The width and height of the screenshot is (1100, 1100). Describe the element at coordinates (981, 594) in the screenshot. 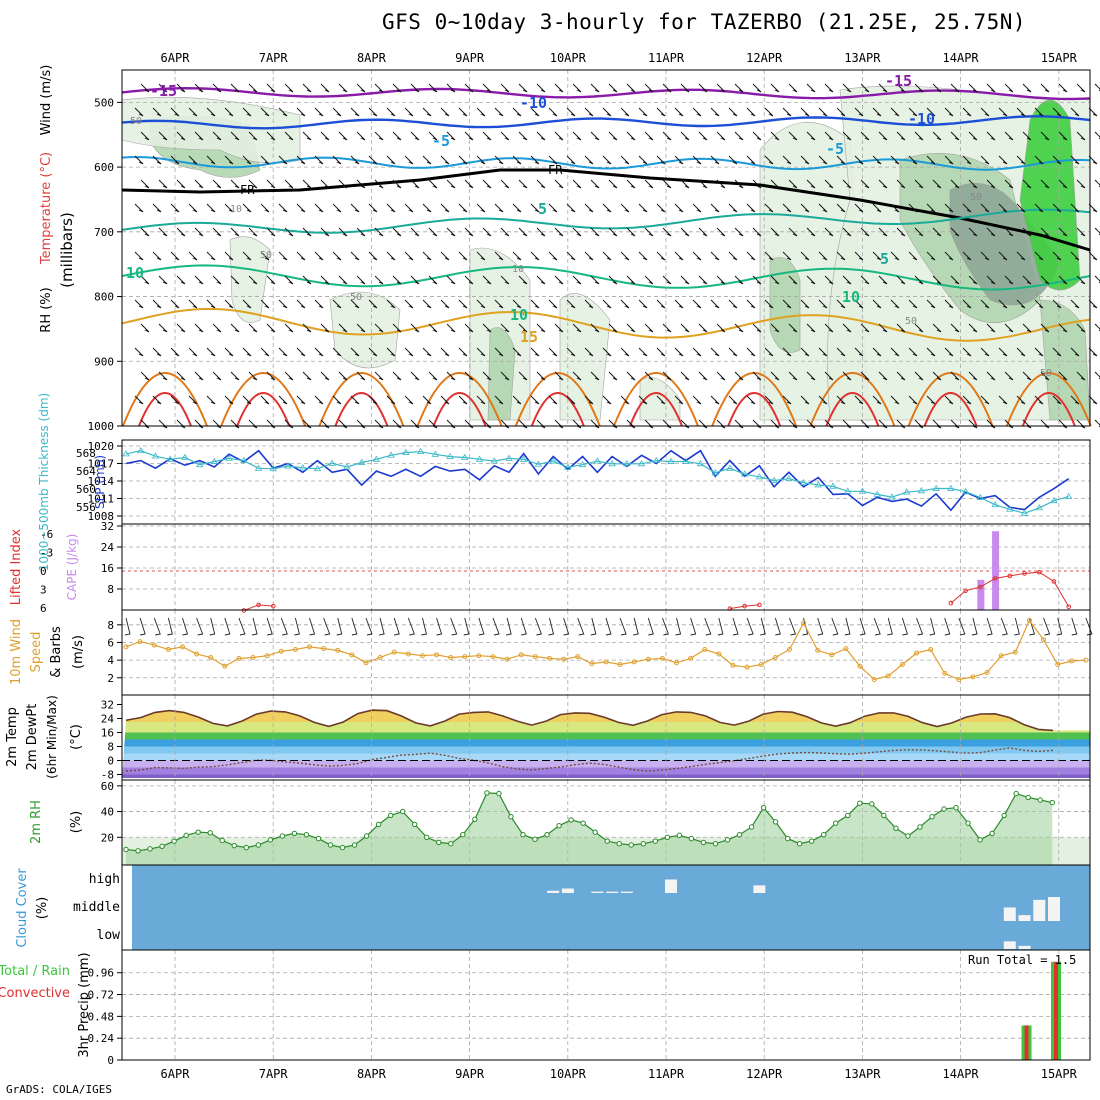

I see `cape-bar` at that location.